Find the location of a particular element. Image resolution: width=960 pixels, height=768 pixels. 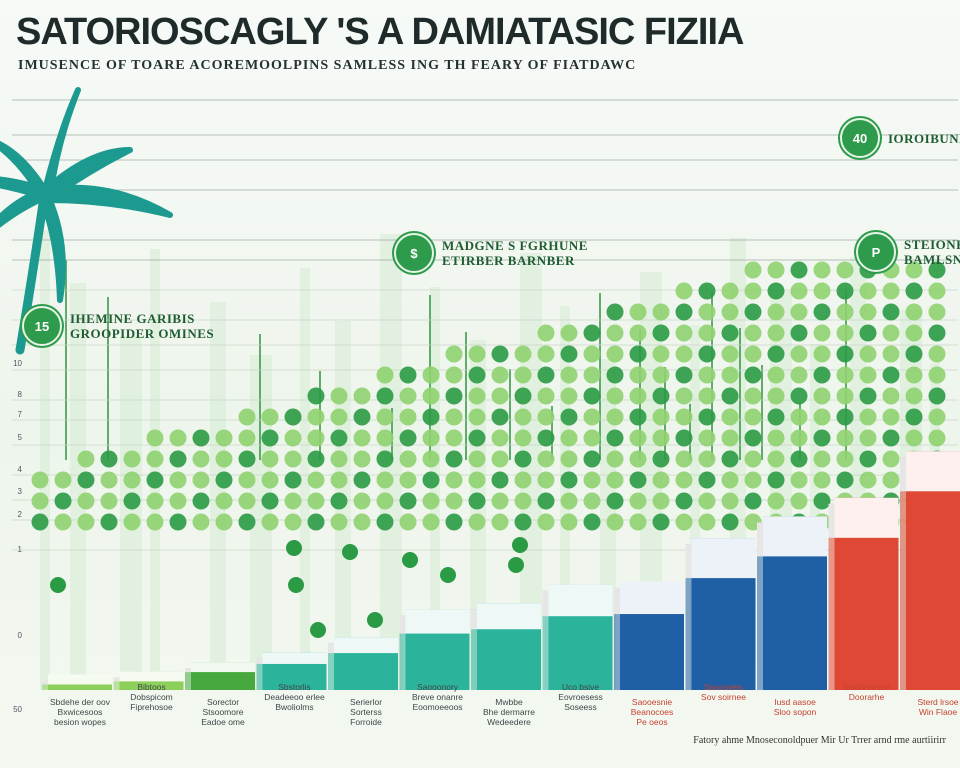

callout-3: 40 IOROIBUNE is located at coordinates (900, 138).